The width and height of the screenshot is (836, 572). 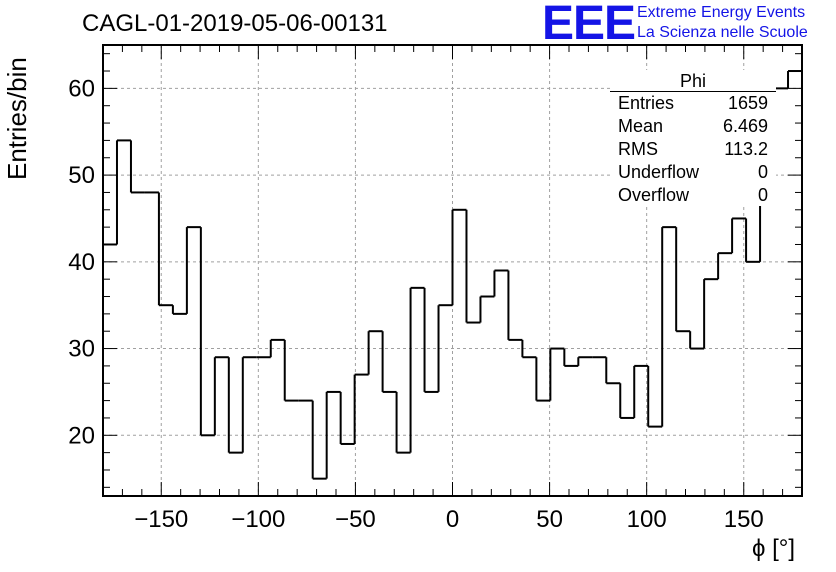 I want to click on x-tick-label: −100, so click(x=258, y=519).